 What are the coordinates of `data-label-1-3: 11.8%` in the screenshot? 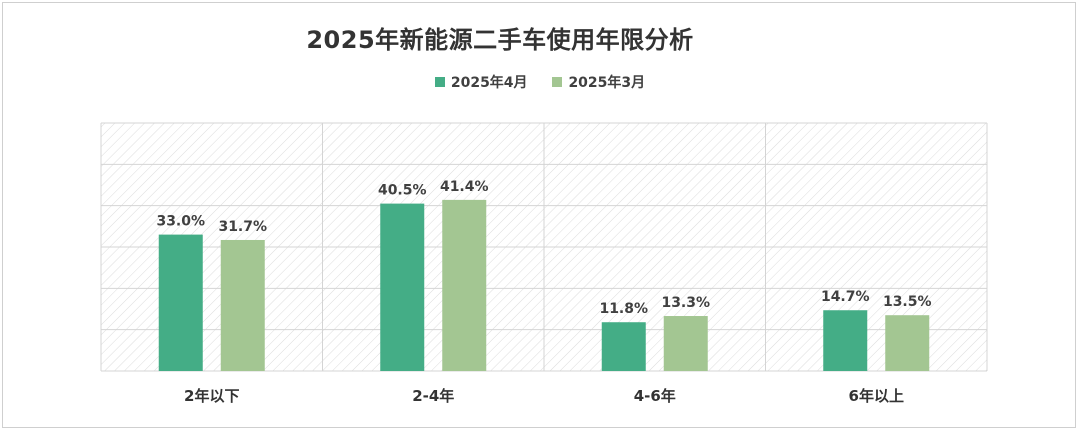 It's located at (623, 309).